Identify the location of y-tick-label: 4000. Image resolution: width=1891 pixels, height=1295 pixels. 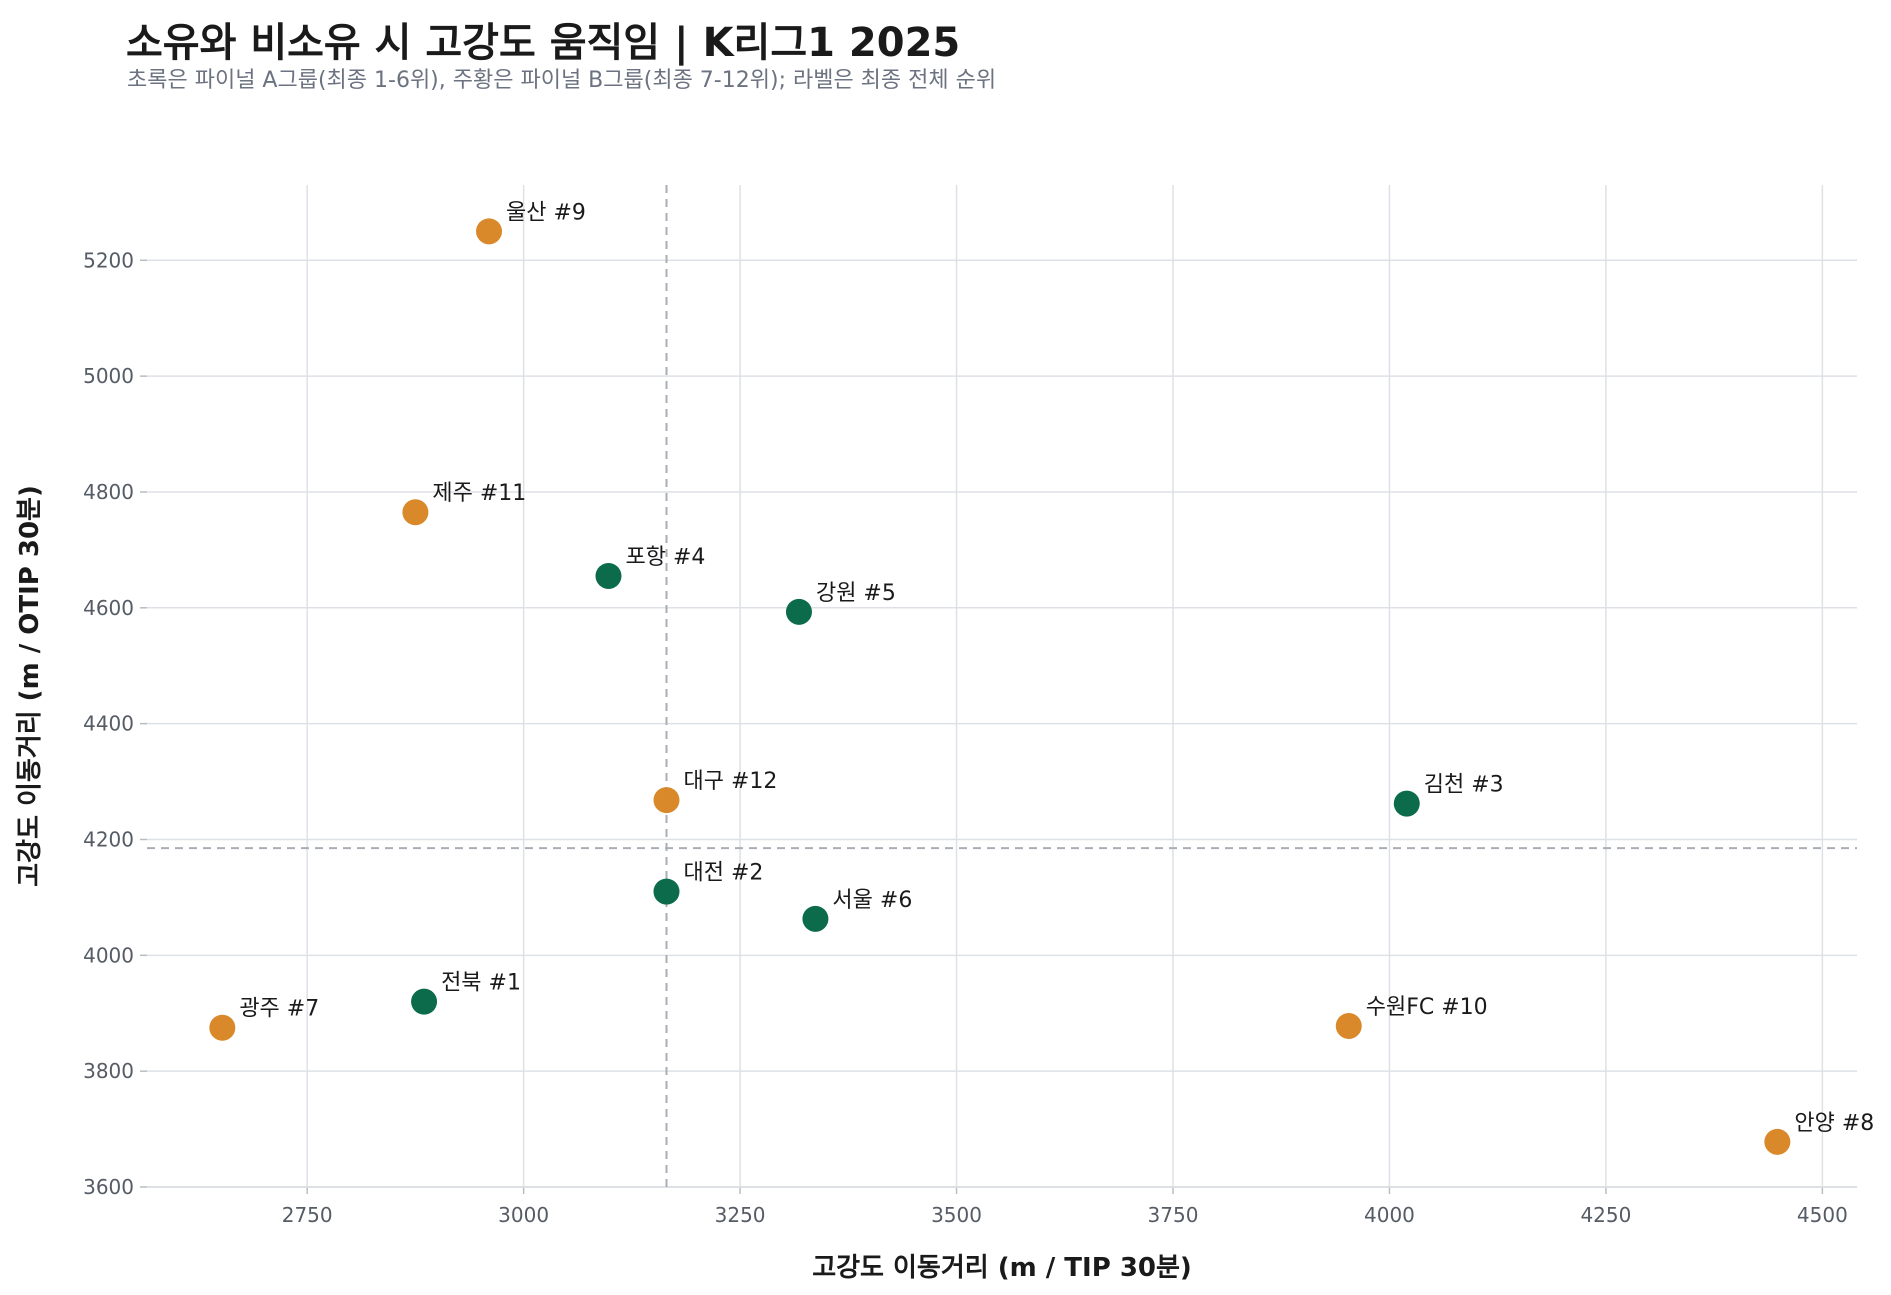
(108, 955).